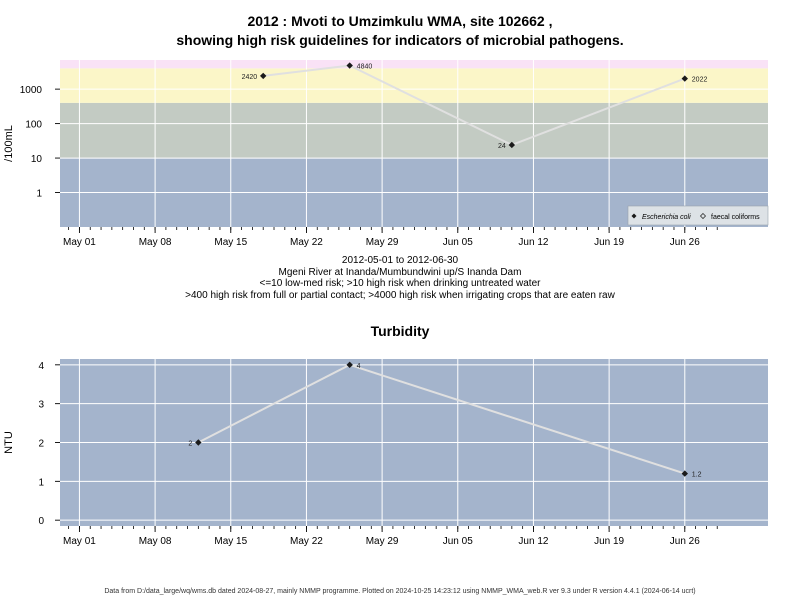  I want to click on risk-band-medium, so click(414, 130).